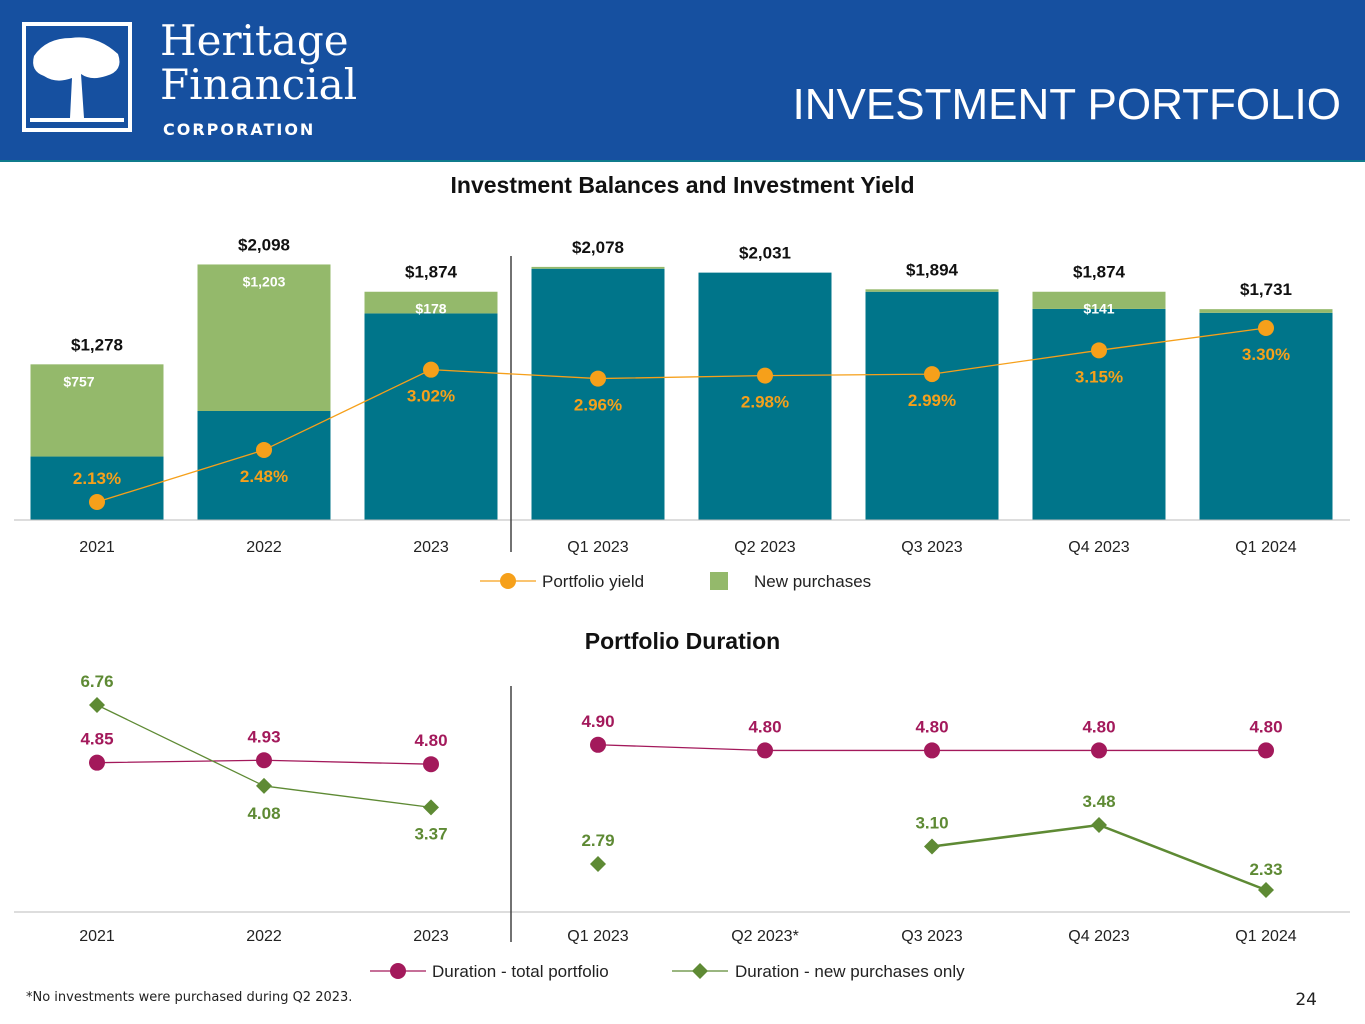 This screenshot has height=1024, width=1365. What do you see at coordinates (520, 971) in the screenshot?
I see `legend-total-label: Duration - total portfolio` at bounding box center [520, 971].